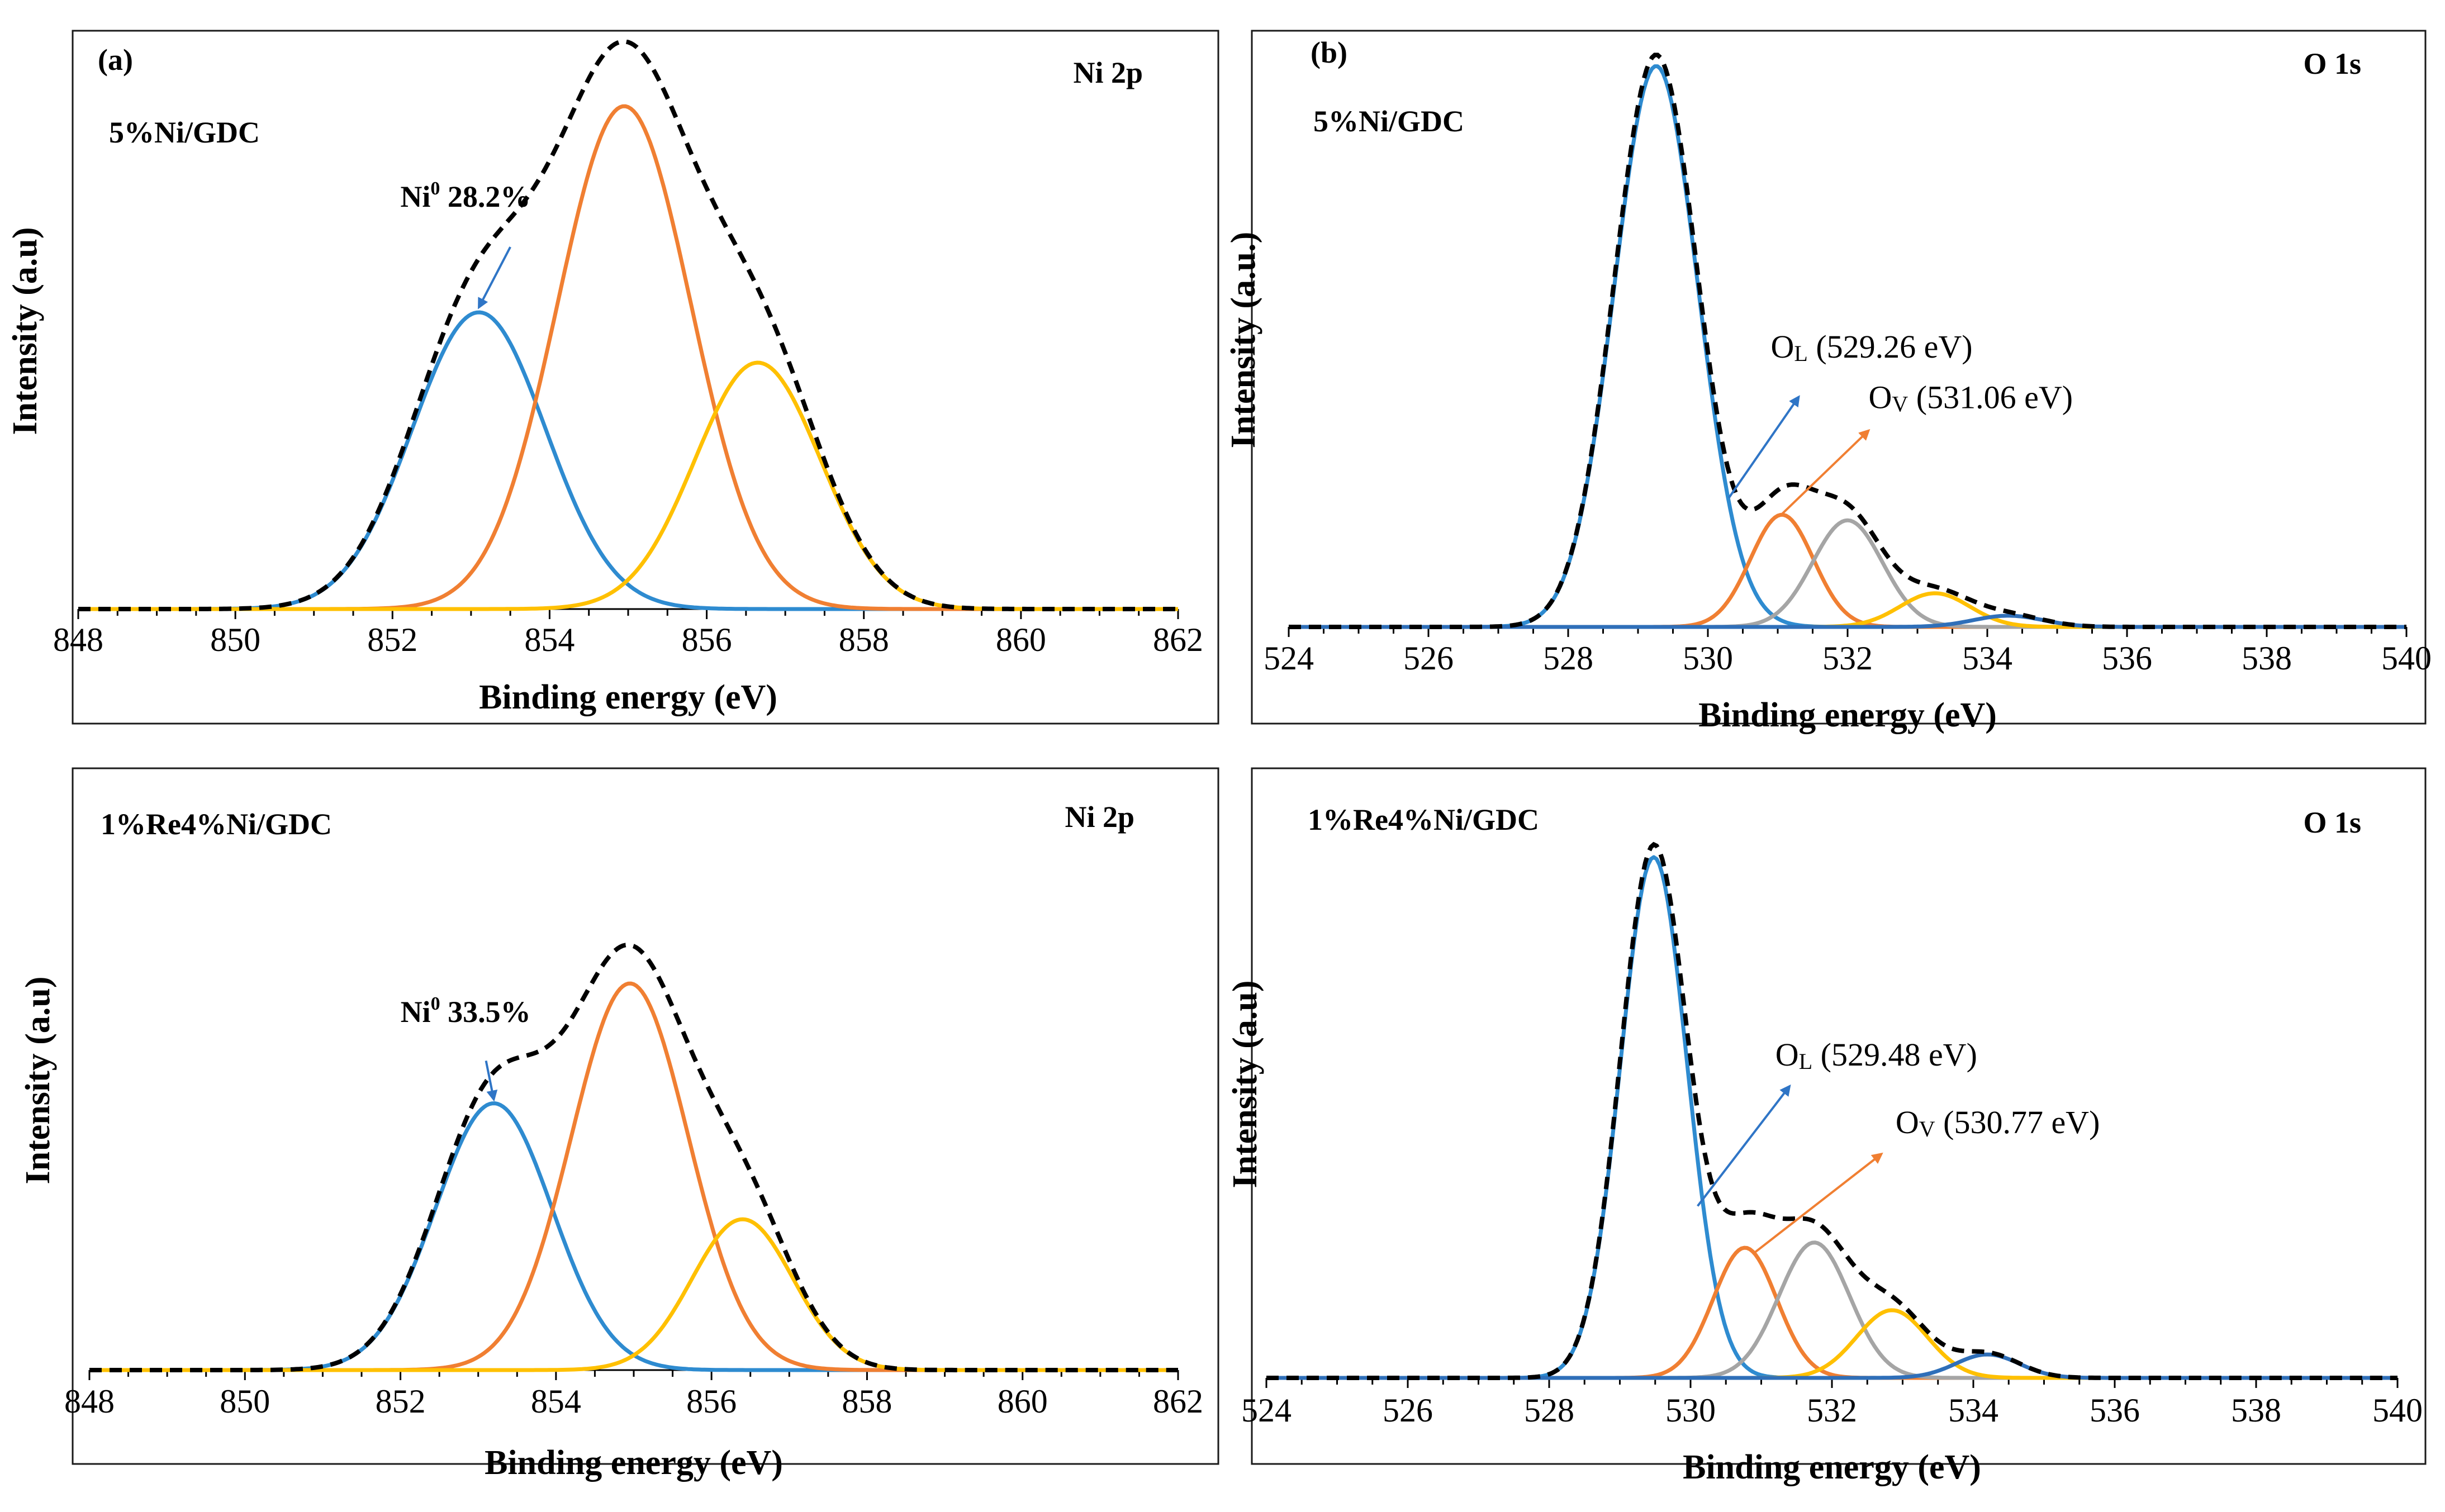  What do you see at coordinates (1894, 1054) in the screenshot?
I see `annotation-text: (529.48 eV)` at bounding box center [1894, 1054].